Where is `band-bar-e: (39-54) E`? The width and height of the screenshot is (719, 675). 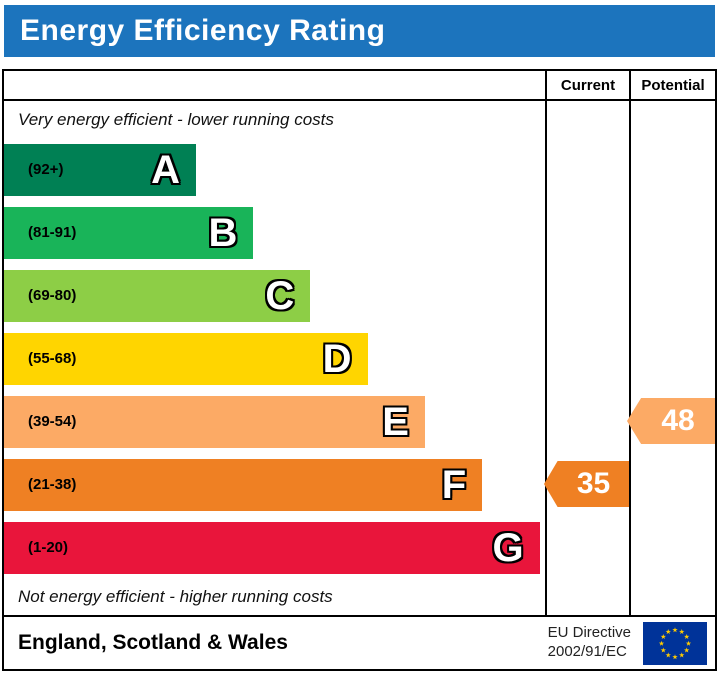
band-bar-e: (39-54) E is located at coordinates (214, 421).